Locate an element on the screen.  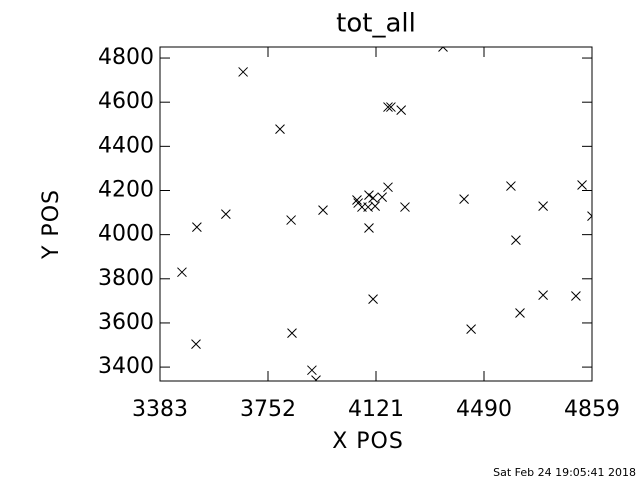
y-tick-label: 3600 is located at coordinates (126, 322).